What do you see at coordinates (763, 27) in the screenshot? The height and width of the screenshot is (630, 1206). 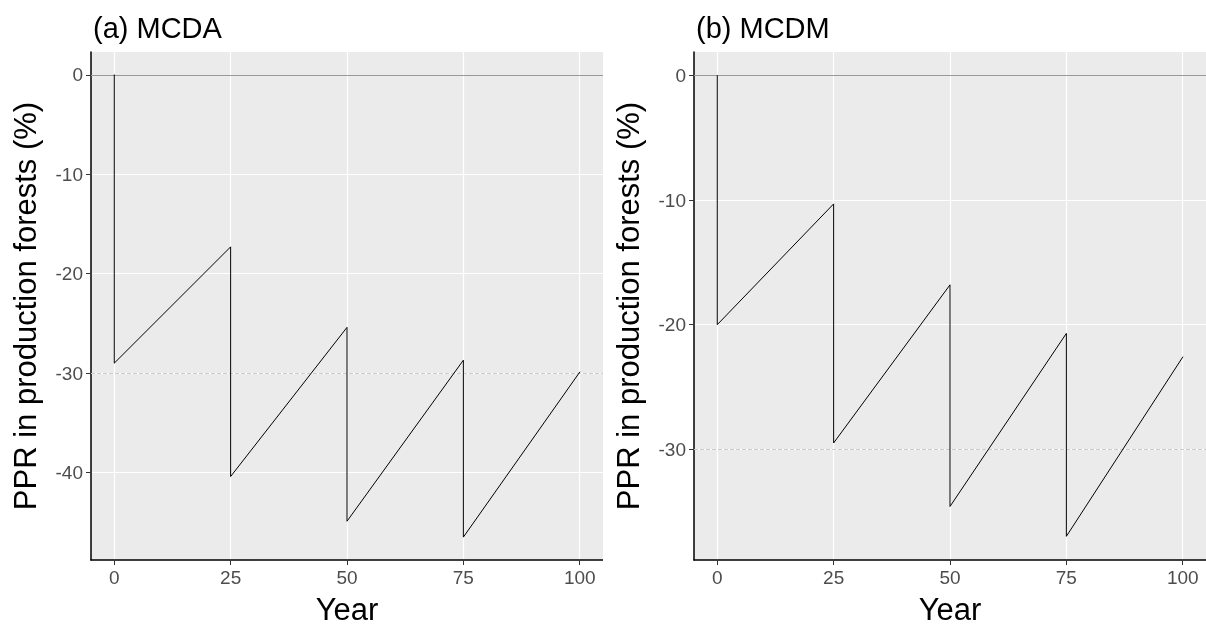 I see `chart-title: (b) MCDM` at bounding box center [763, 27].